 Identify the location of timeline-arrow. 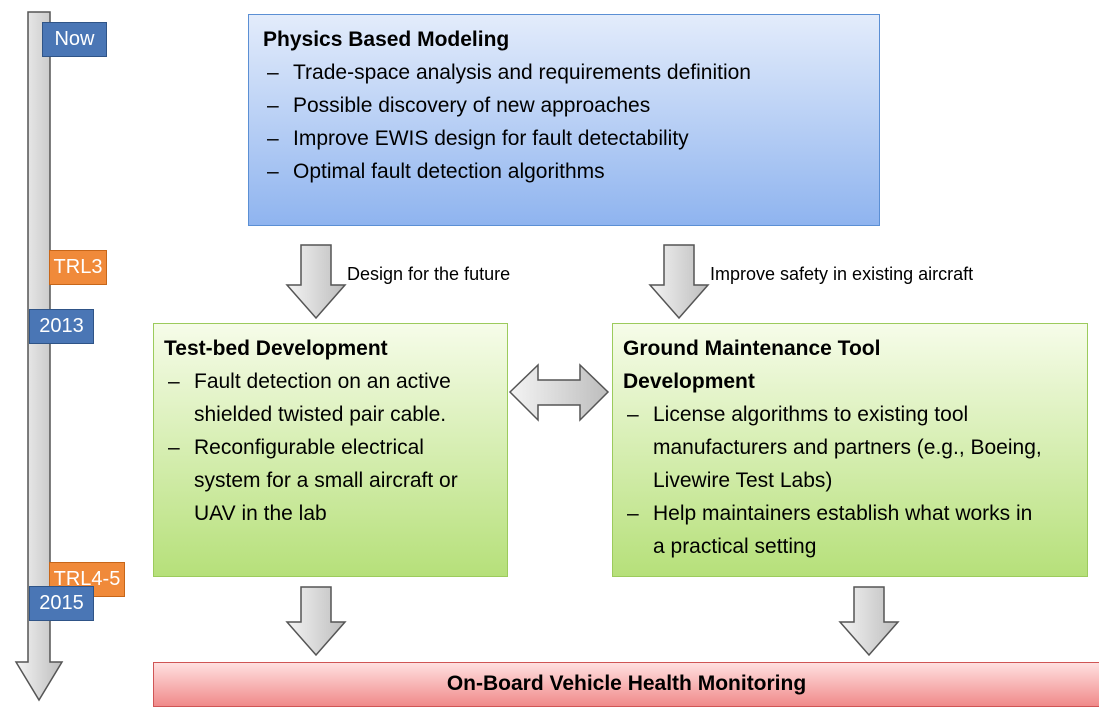
(39, 356).